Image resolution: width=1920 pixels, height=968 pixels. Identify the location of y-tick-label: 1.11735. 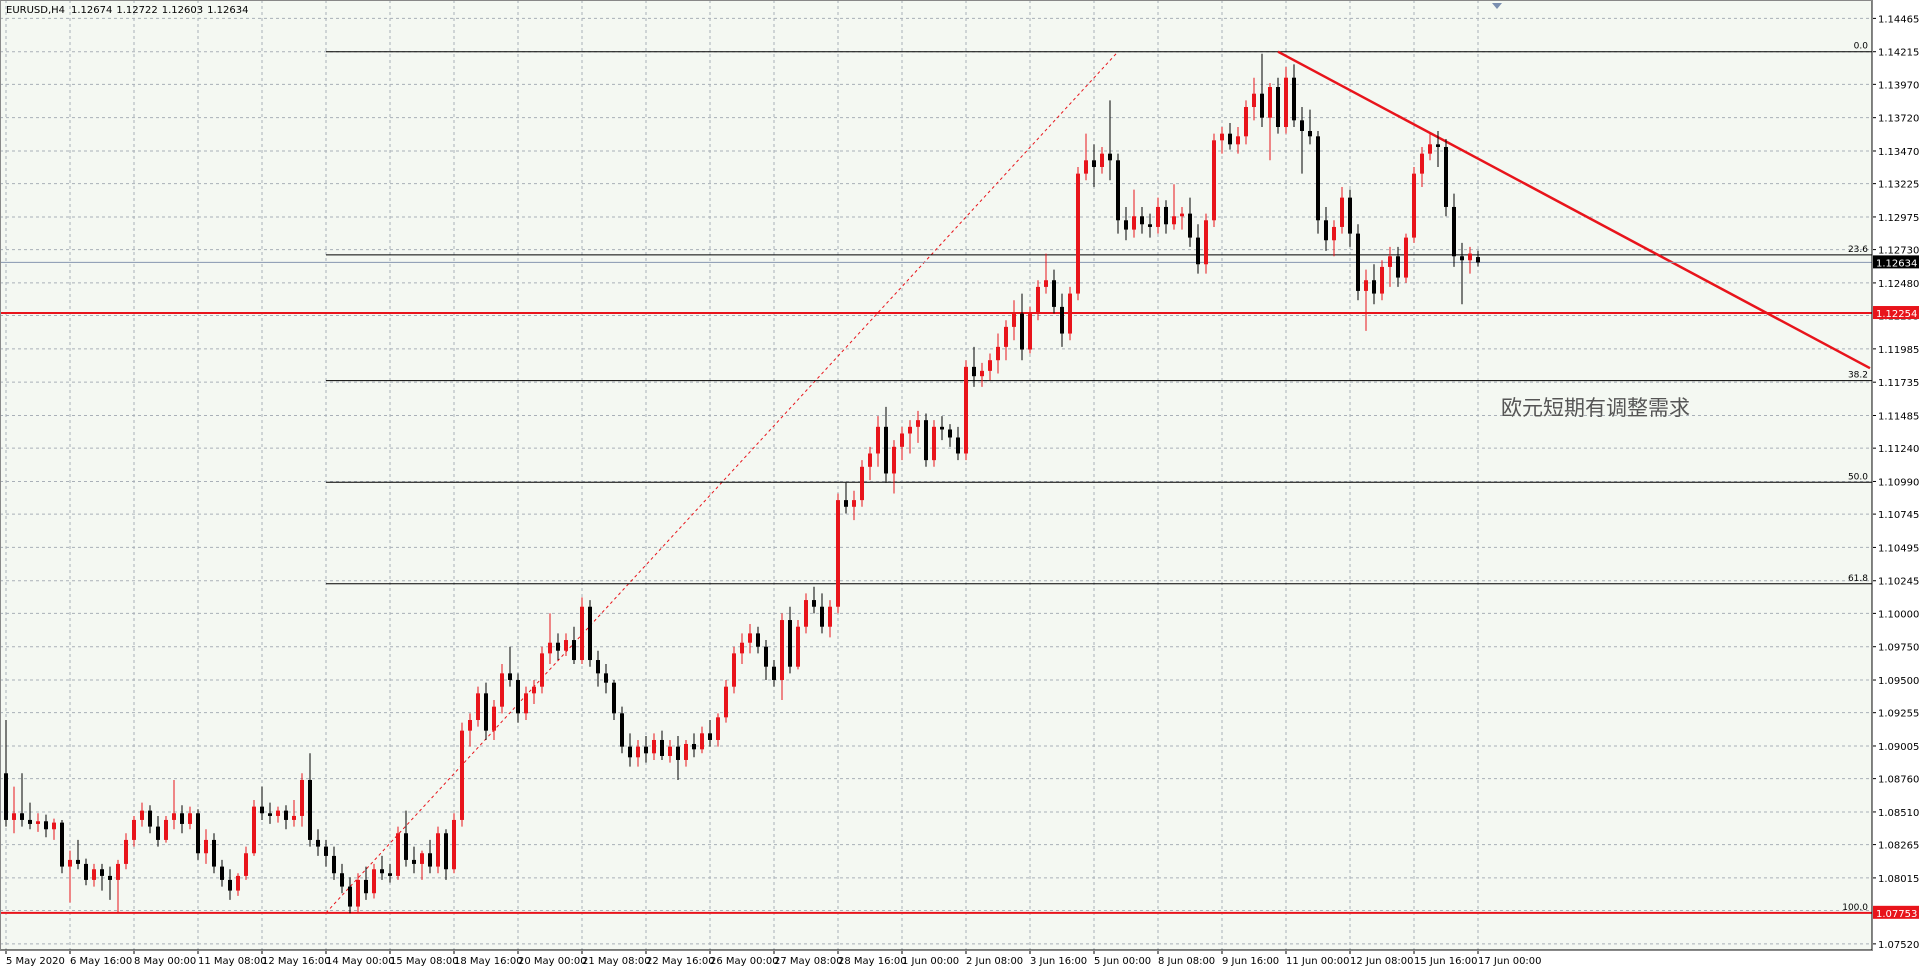
(1898, 383).